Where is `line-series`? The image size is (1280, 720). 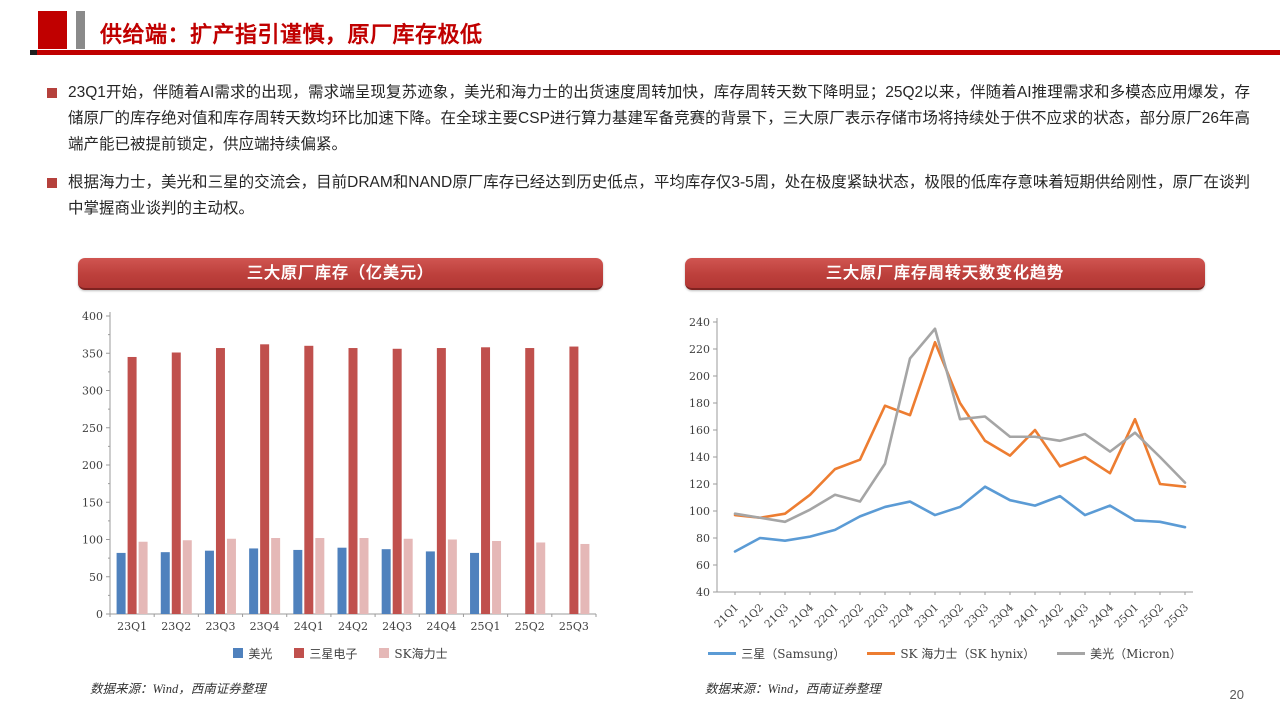 line-series is located at coordinates (960, 519).